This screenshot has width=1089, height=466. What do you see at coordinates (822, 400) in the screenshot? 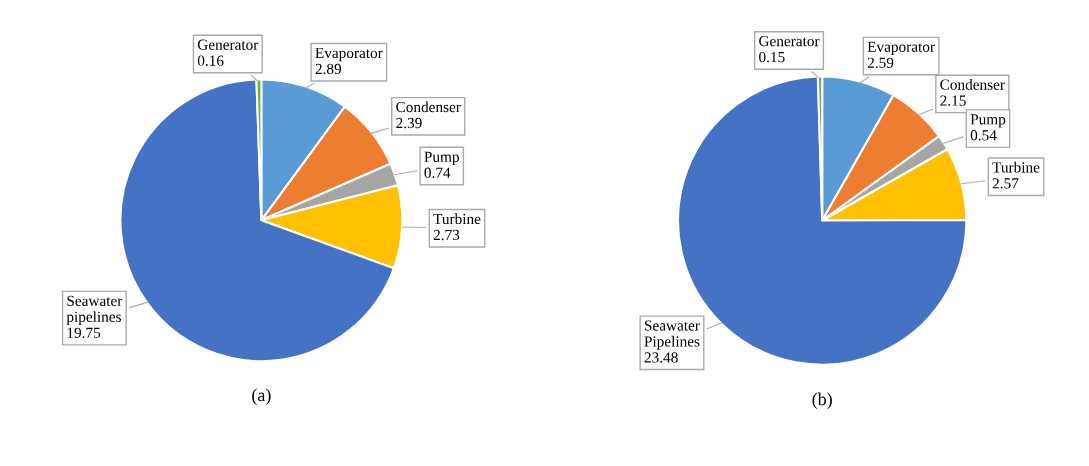
I see `text: (b)` at bounding box center [822, 400].